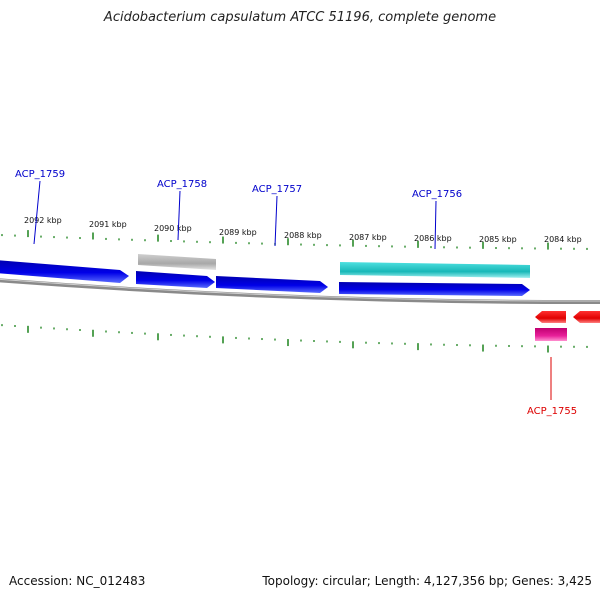 This screenshot has width=600, height=600. Describe the element at coordinates (586, 317) in the screenshot. I see `cds-arrow-reverse-partial` at that location.